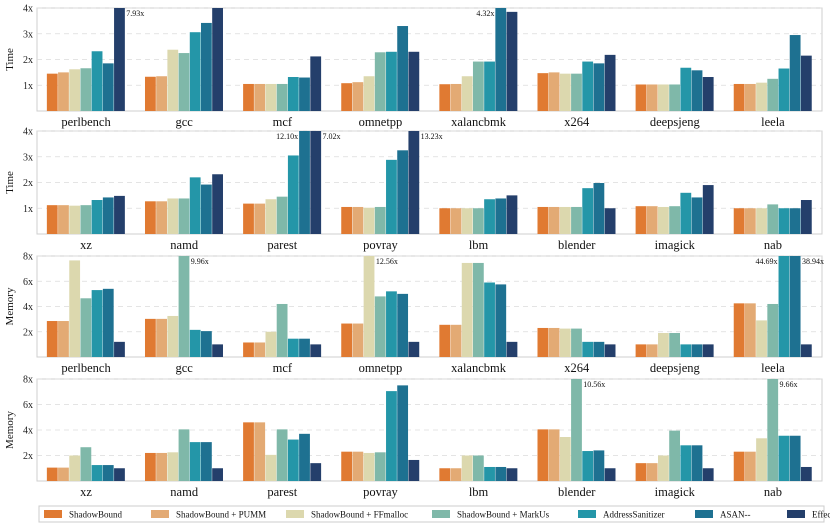  I want to click on bar-mcf-s6, so click(316, 350).